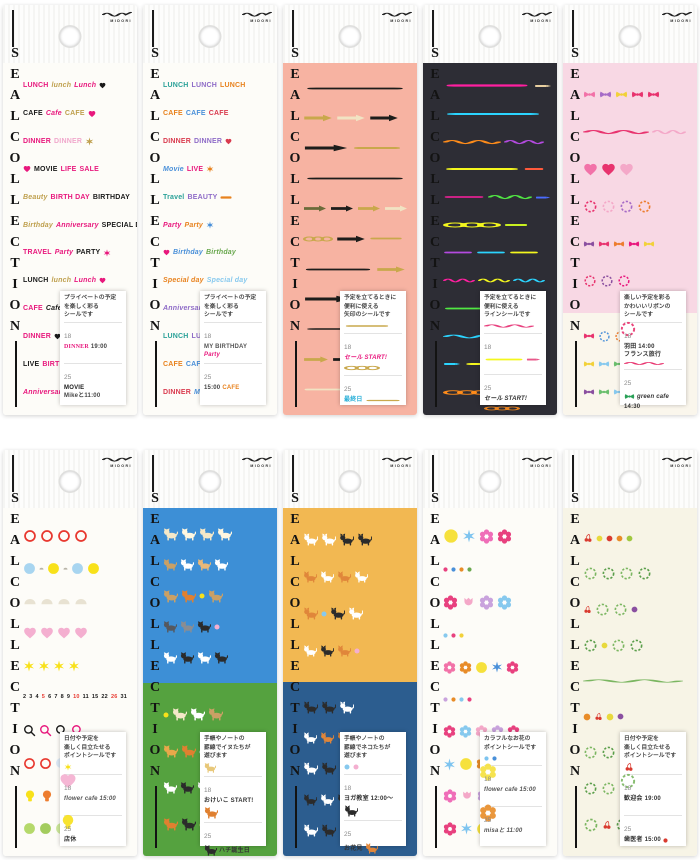 This screenshot has height=860, width=700. Describe the element at coordinates (647, 298) in the screenshot. I see `caption-text: 楽しい予定を彩る` at that location.